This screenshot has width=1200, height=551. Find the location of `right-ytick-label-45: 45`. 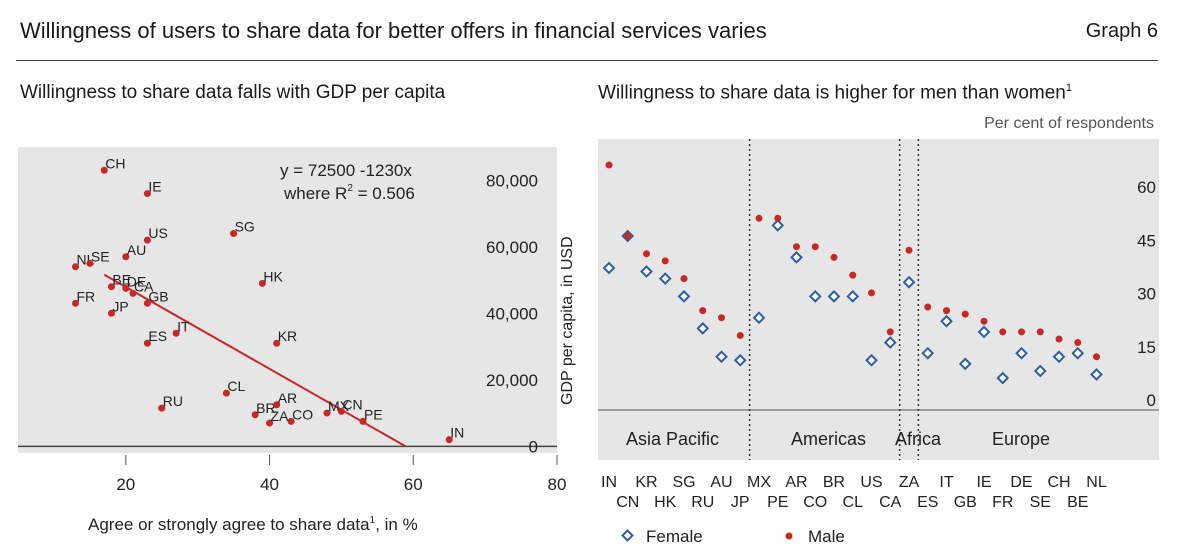

right-ytick-label-45: 45 is located at coordinates (1146, 240).